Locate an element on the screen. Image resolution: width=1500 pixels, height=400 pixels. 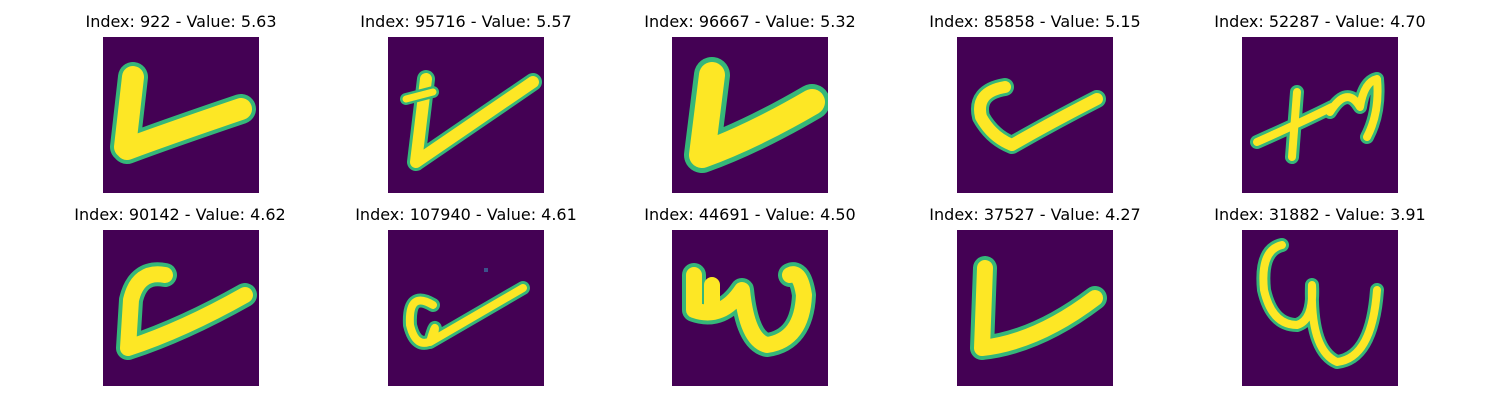
panel-title: Index: 922 - Value: 5.63 is located at coordinates (181, 21).